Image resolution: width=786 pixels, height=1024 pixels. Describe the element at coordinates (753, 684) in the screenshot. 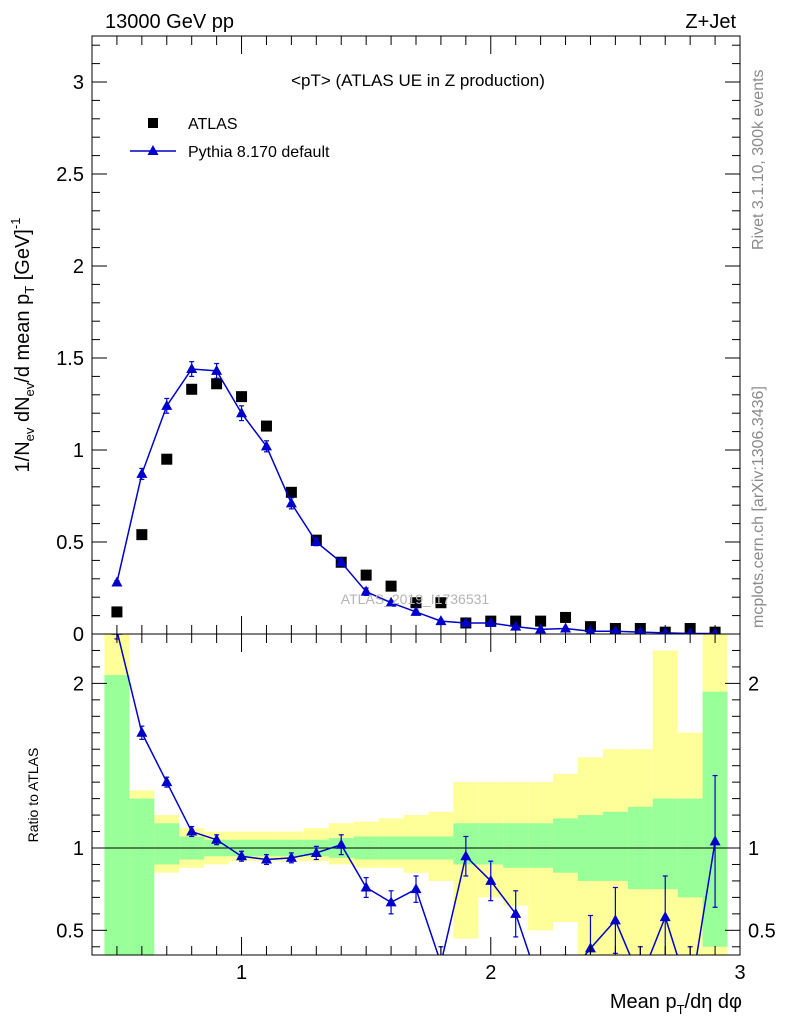

I see `ratio-y-tick-label-right: 2` at that location.